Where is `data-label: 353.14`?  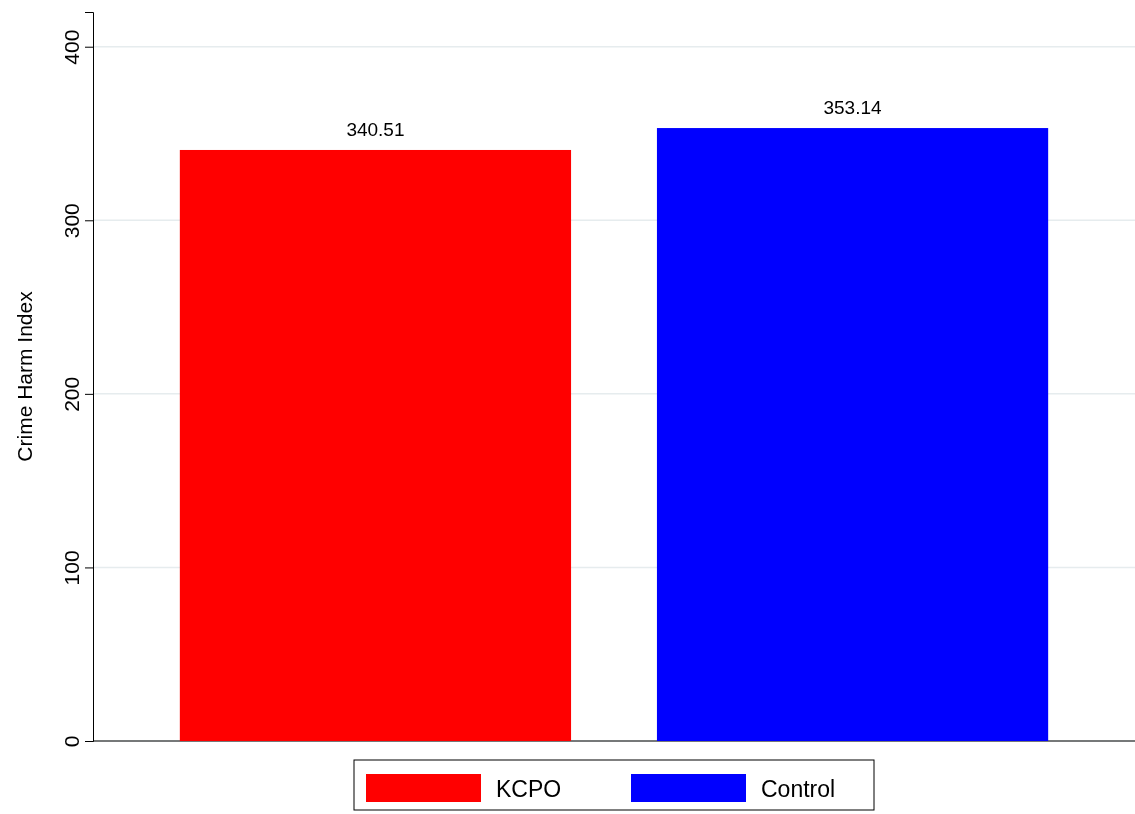
data-label: 353.14 is located at coordinates (853, 108).